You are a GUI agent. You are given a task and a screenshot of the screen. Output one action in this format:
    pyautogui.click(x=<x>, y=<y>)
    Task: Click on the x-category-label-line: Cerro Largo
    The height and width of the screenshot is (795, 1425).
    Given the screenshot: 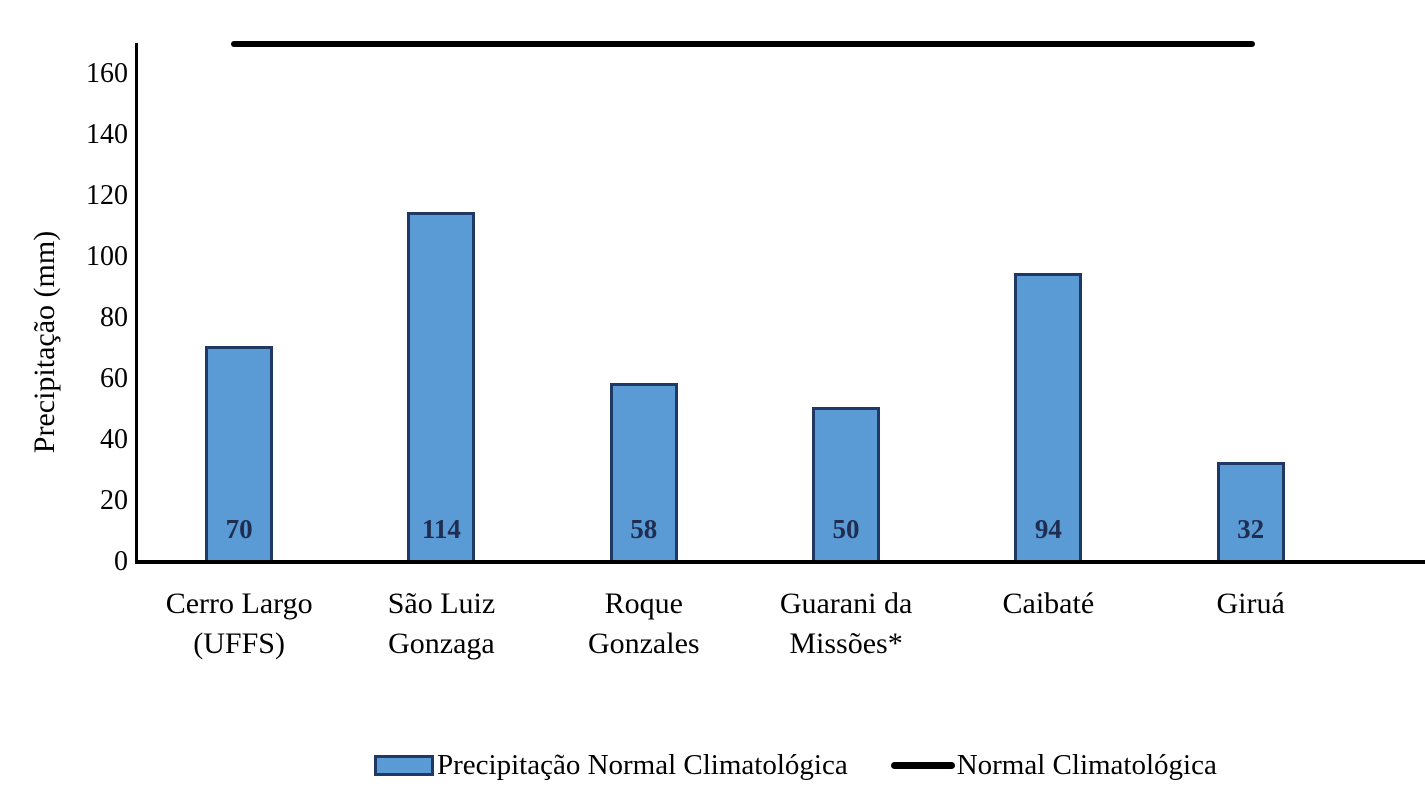 What is the action you would take?
    pyautogui.click(x=239, y=603)
    